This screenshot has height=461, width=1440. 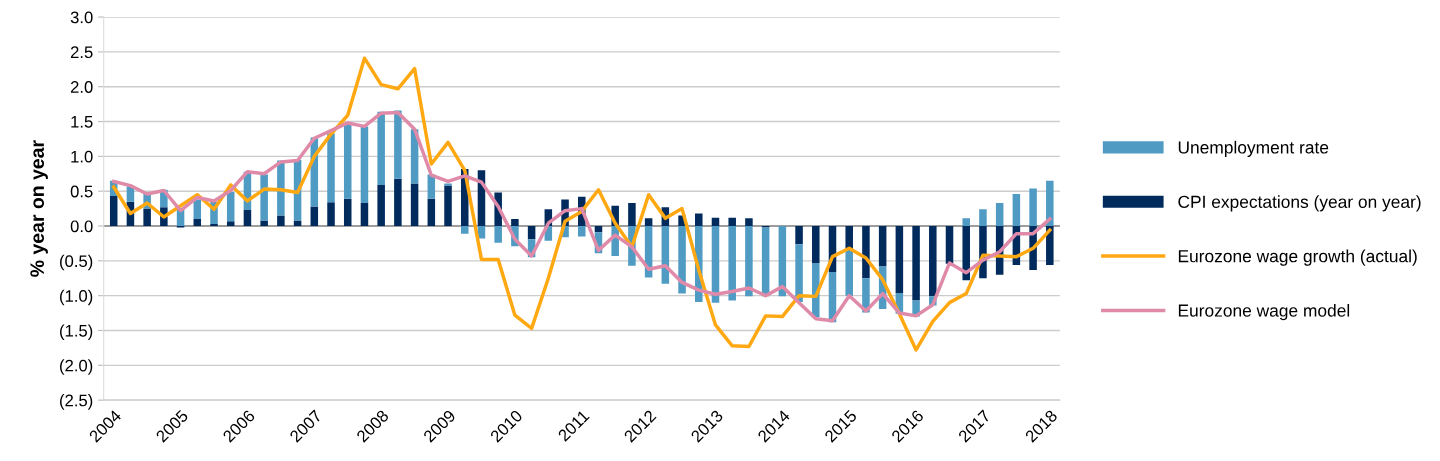 I want to click on y-tick-label: 2.0, so click(x=81, y=87).